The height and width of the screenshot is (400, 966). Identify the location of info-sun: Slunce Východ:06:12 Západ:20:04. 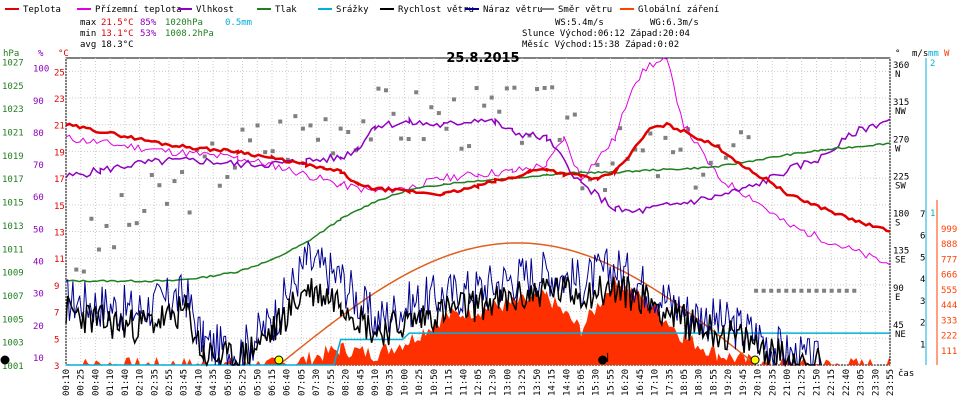
(606, 34).